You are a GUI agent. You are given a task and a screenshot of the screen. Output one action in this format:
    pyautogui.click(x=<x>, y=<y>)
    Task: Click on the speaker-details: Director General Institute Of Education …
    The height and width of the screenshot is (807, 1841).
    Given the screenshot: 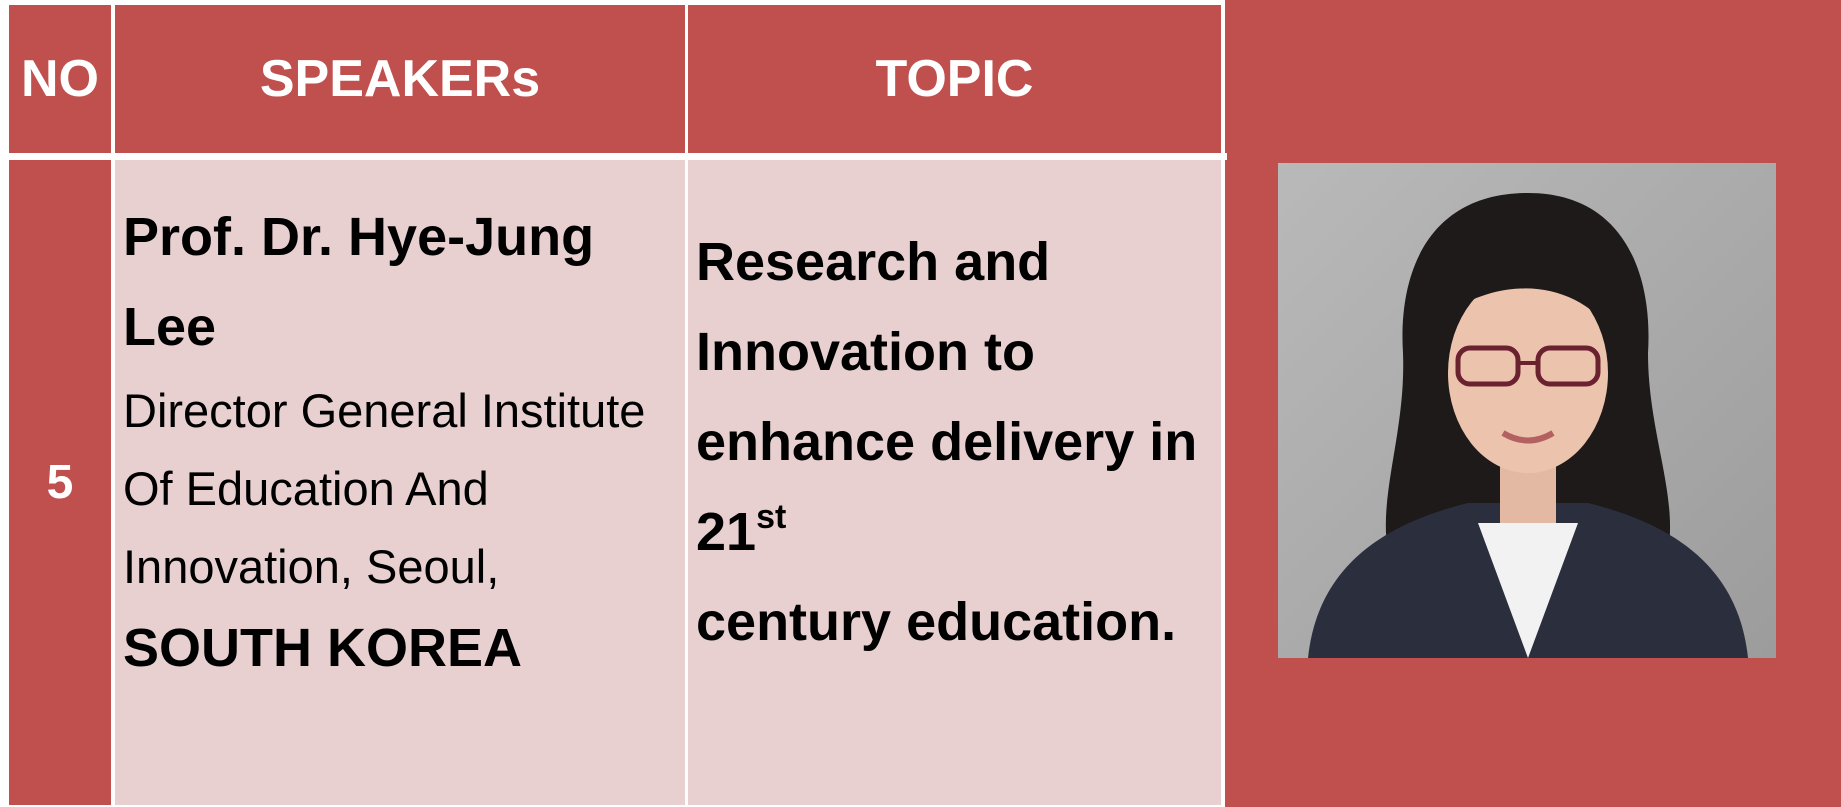 What is the action you would take?
    pyautogui.click(x=384, y=488)
    